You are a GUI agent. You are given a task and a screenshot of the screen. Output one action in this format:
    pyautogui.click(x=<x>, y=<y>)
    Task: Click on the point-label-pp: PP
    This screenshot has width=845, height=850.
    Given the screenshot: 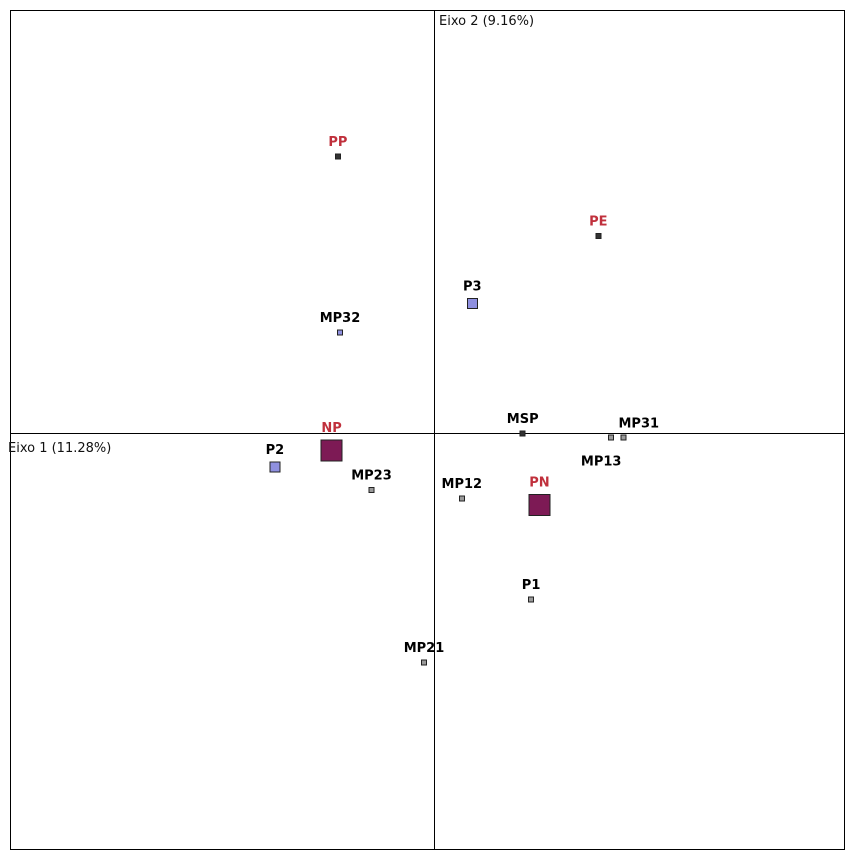 What is the action you would take?
    pyautogui.click(x=337, y=142)
    